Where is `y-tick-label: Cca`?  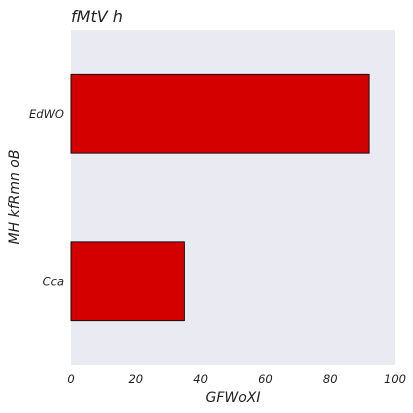
y-tick-label: Cca is located at coordinates (53, 281).